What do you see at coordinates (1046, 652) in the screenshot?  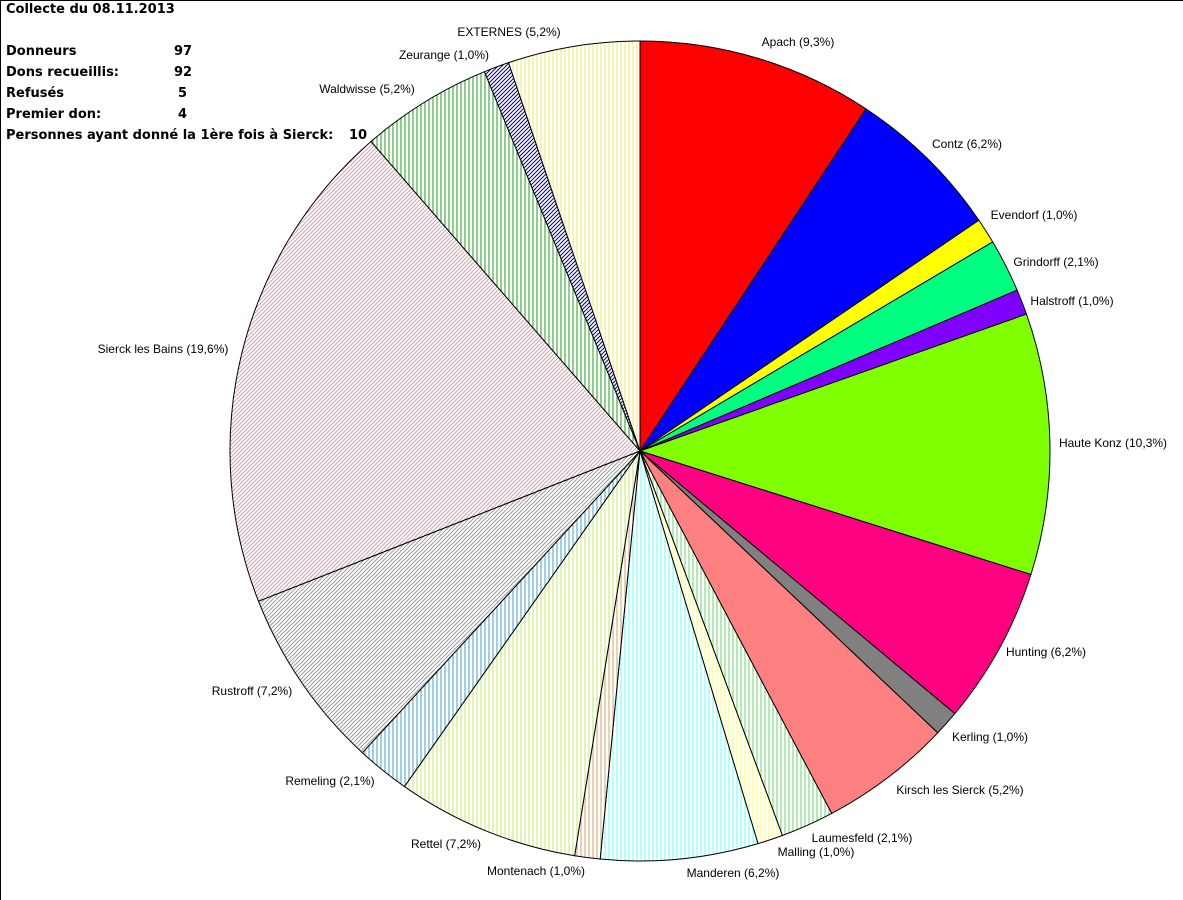 I see `slice-label: Hunting (6,2%)` at bounding box center [1046, 652].